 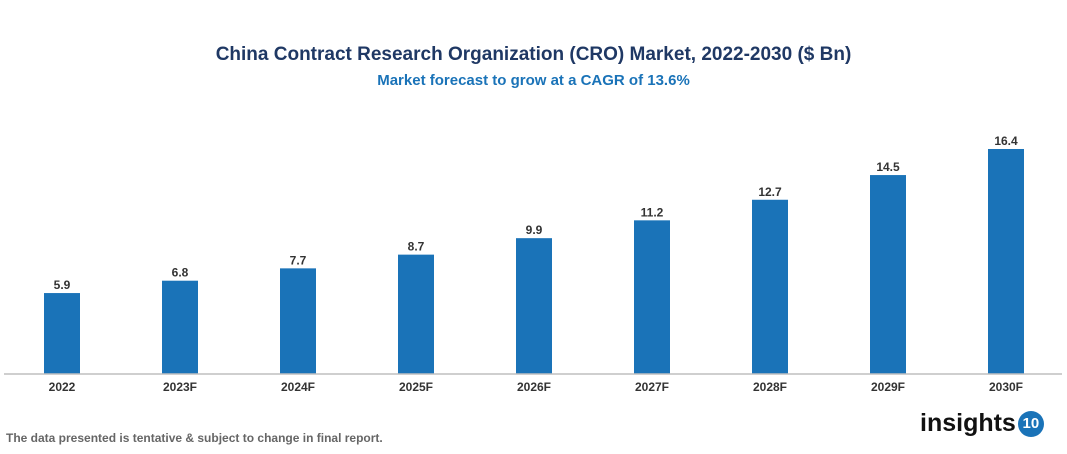 I want to click on x-tick-label: 2023F, so click(x=180, y=387).